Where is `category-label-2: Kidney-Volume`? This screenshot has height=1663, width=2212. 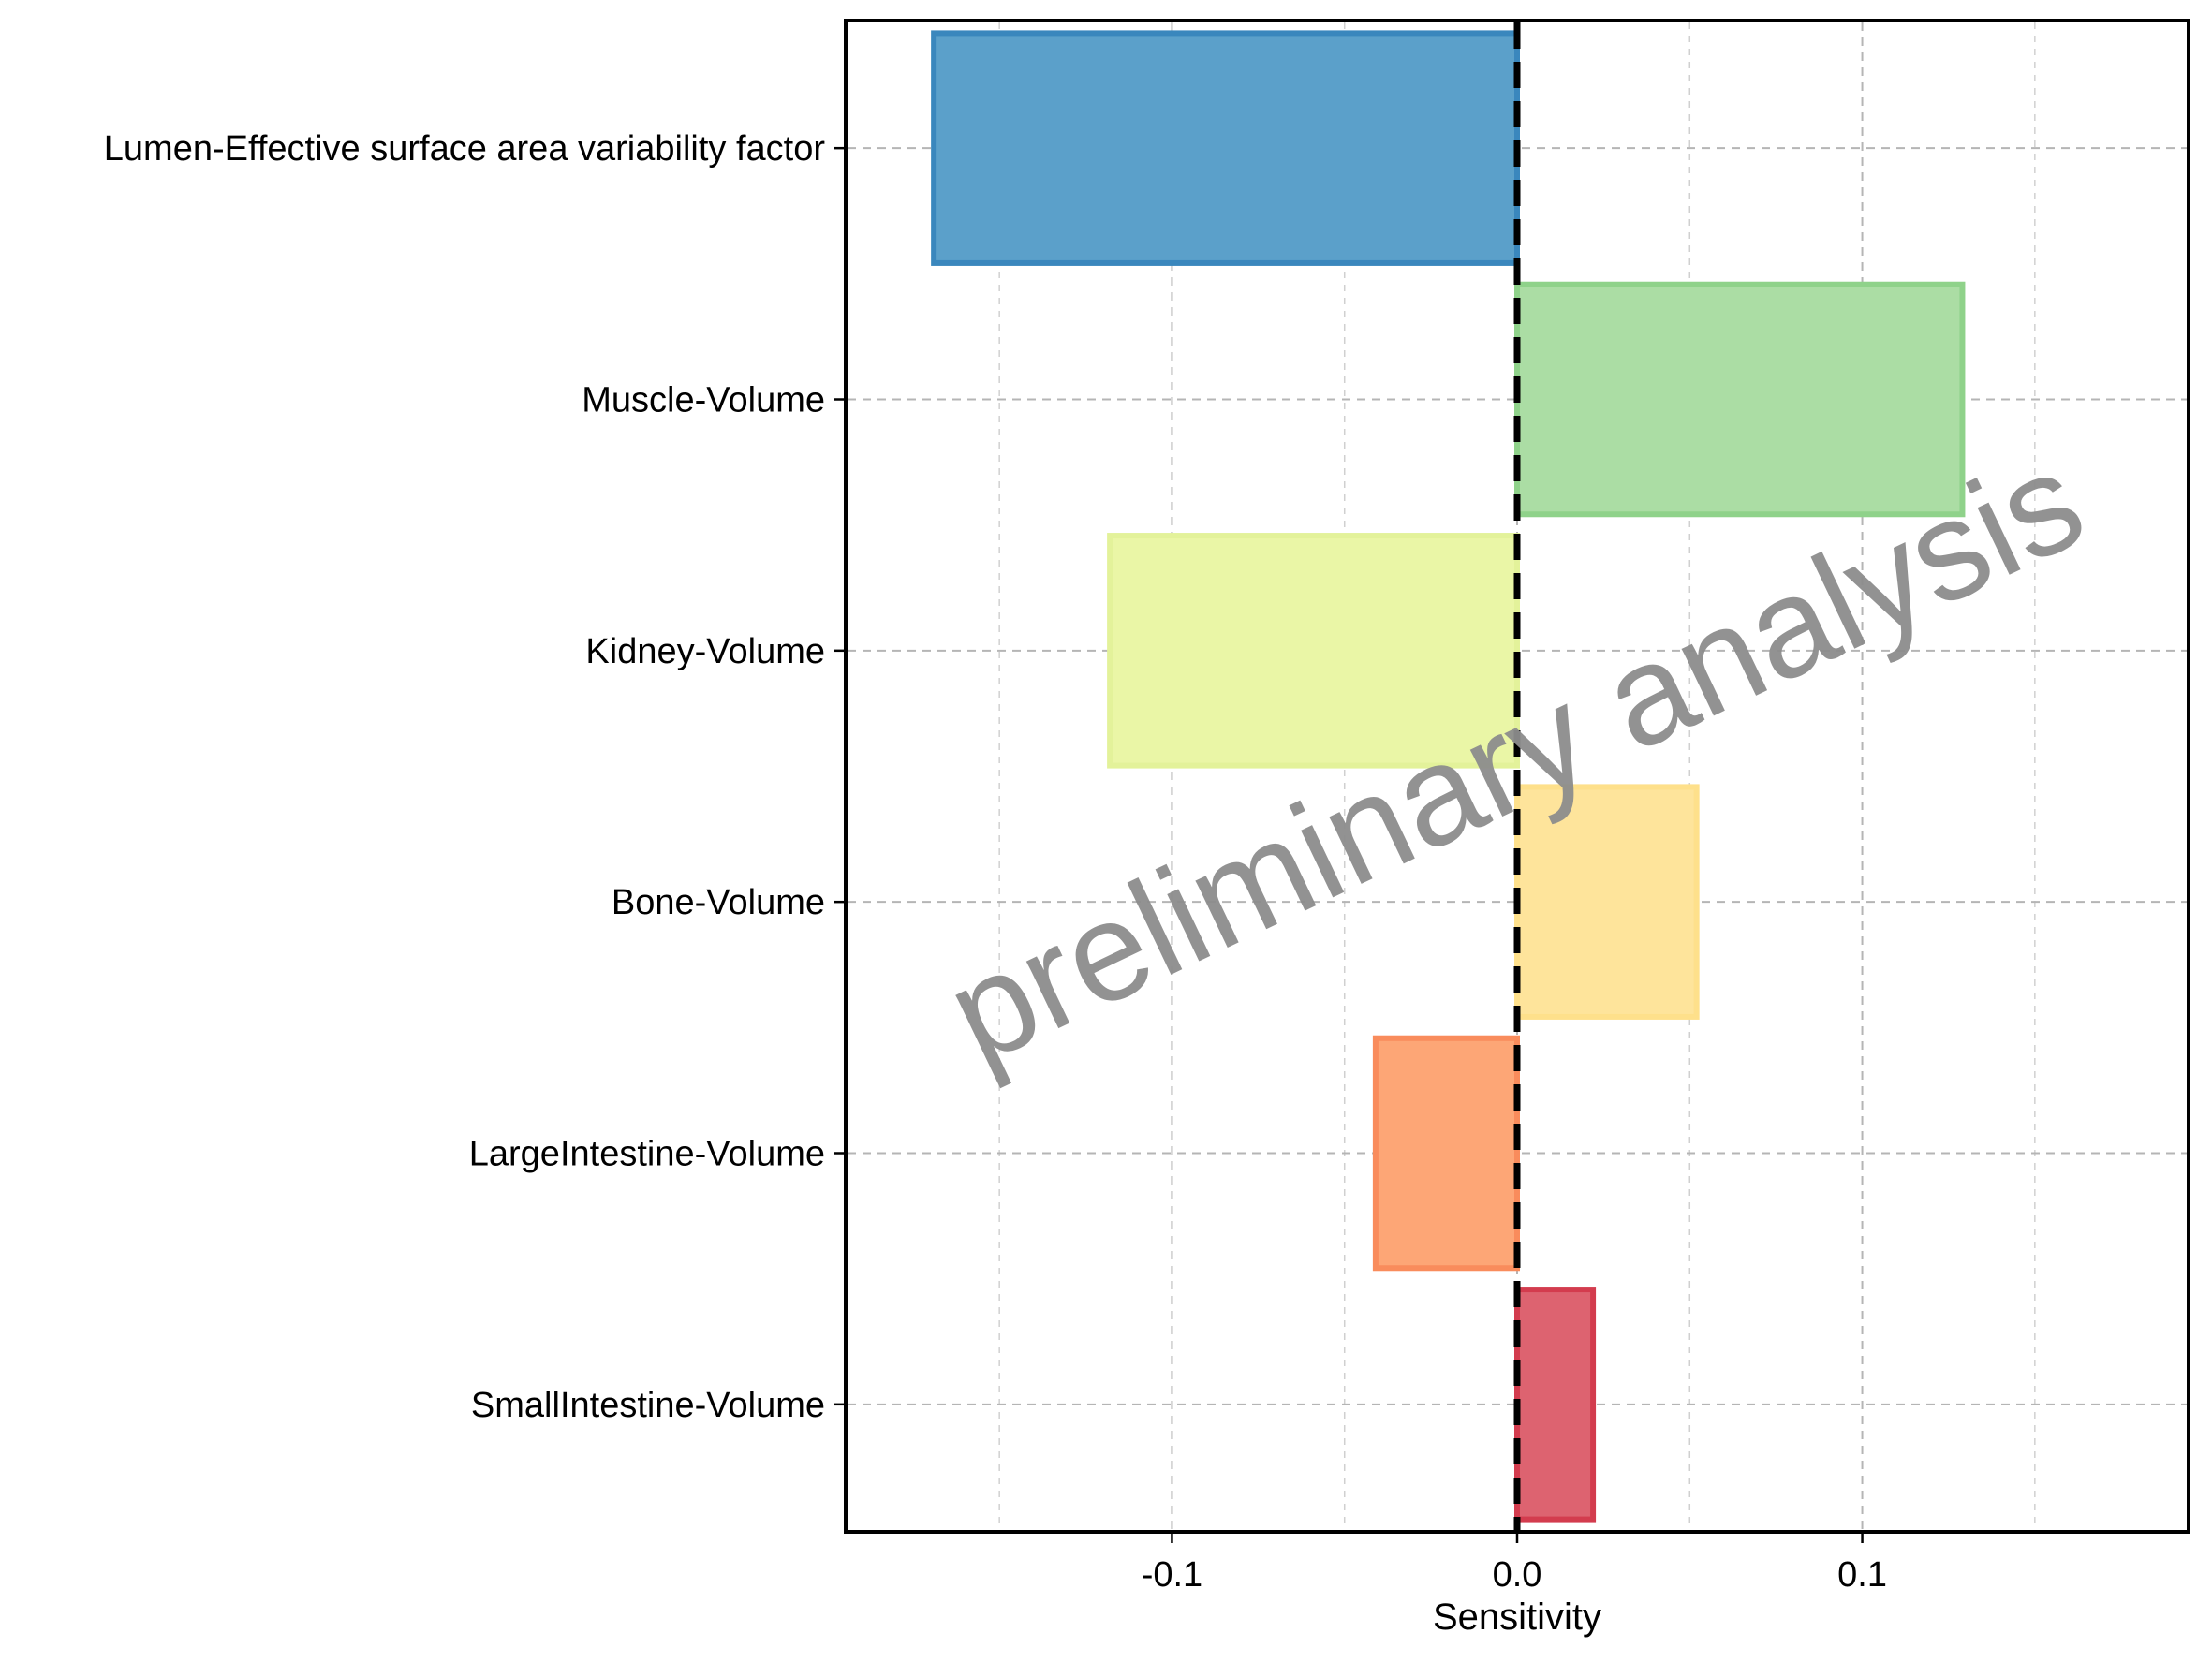 category-label-2: Kidney-Volume is located at coordinates (705, 651).